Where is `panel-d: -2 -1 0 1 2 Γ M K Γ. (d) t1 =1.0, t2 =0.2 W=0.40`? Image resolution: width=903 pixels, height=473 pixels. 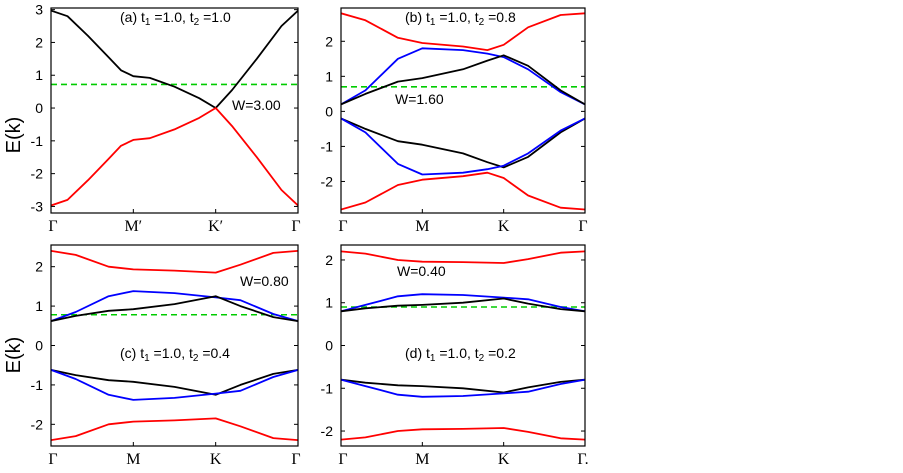 panel-d: -2 -1 0 1 2 Γ M K Γ. (d) t1 =1.0, t2 =0.2 W=0.40 is located at coordinates (455, 356).